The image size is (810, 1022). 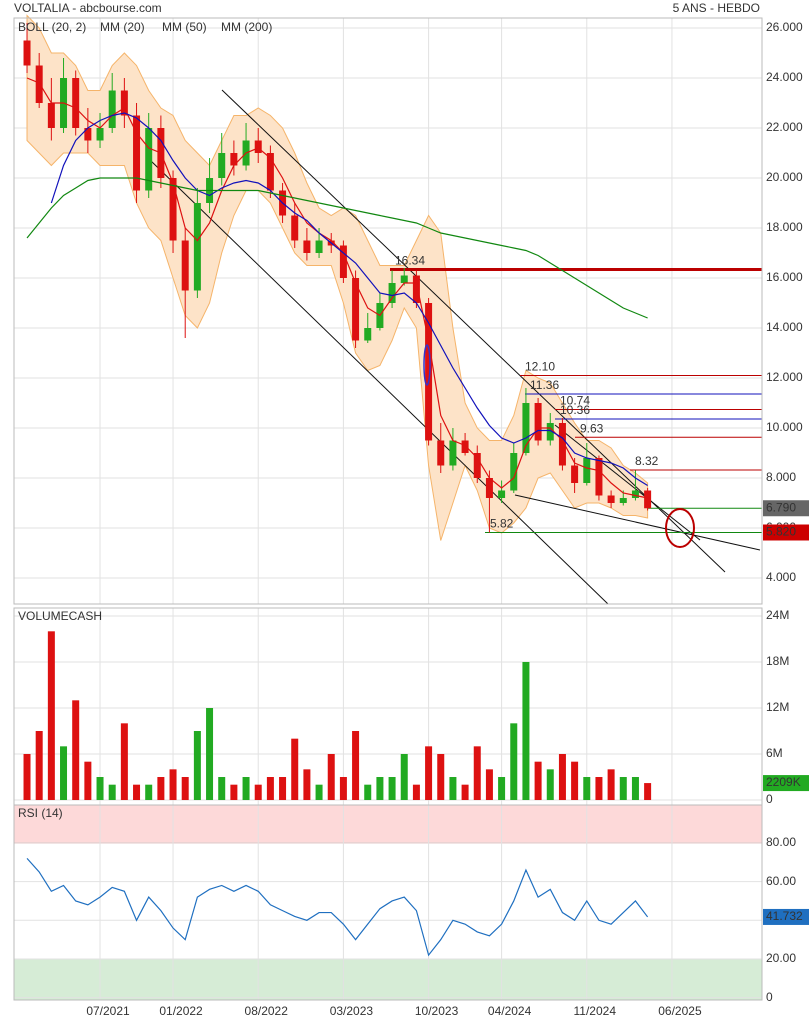 I want to click on rsi-zone, so click(x=388, y=824).